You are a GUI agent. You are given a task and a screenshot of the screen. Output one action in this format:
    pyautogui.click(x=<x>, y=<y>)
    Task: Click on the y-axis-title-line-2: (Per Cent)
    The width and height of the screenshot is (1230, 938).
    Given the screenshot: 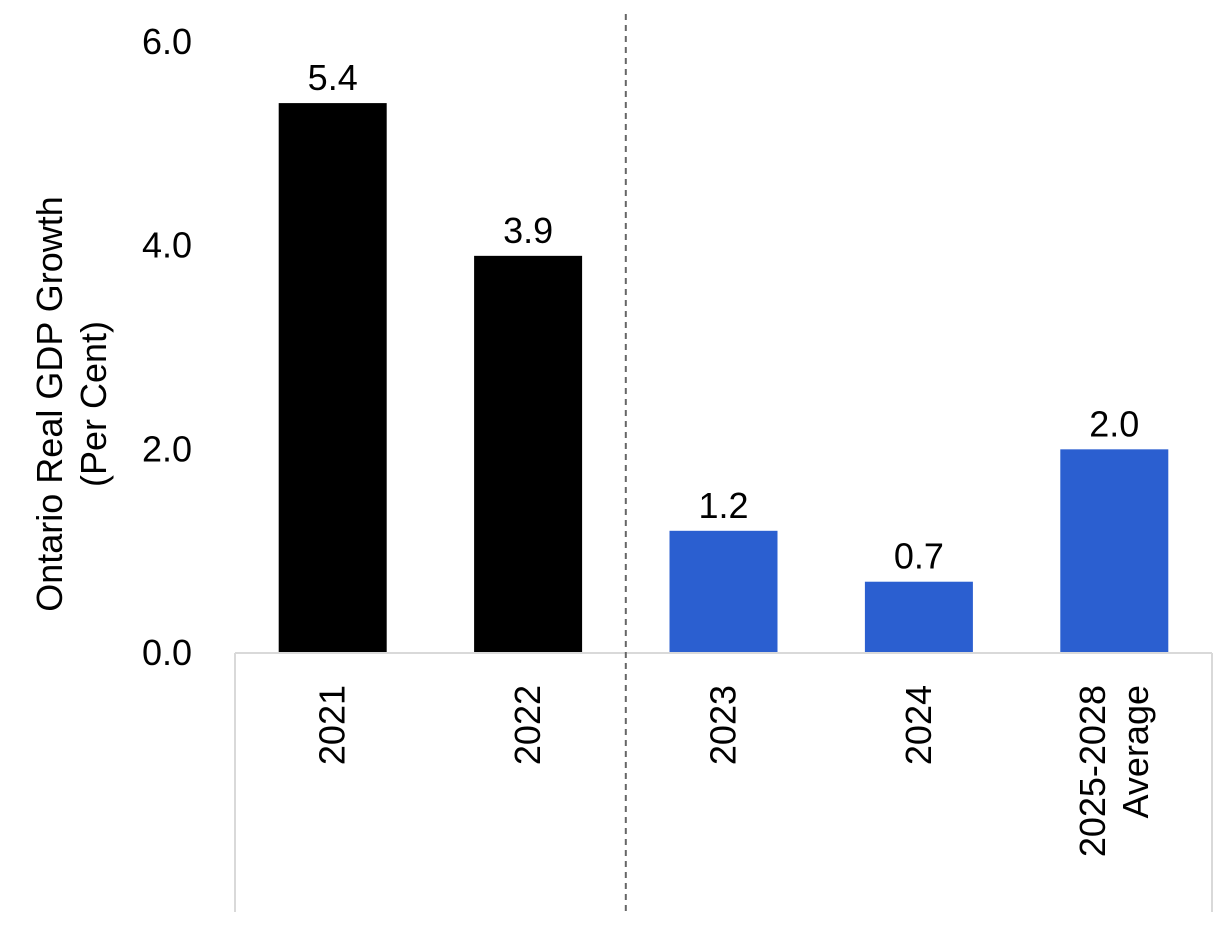 What is the action you would take?
    pyautogui.click(x=93, y=404)
    